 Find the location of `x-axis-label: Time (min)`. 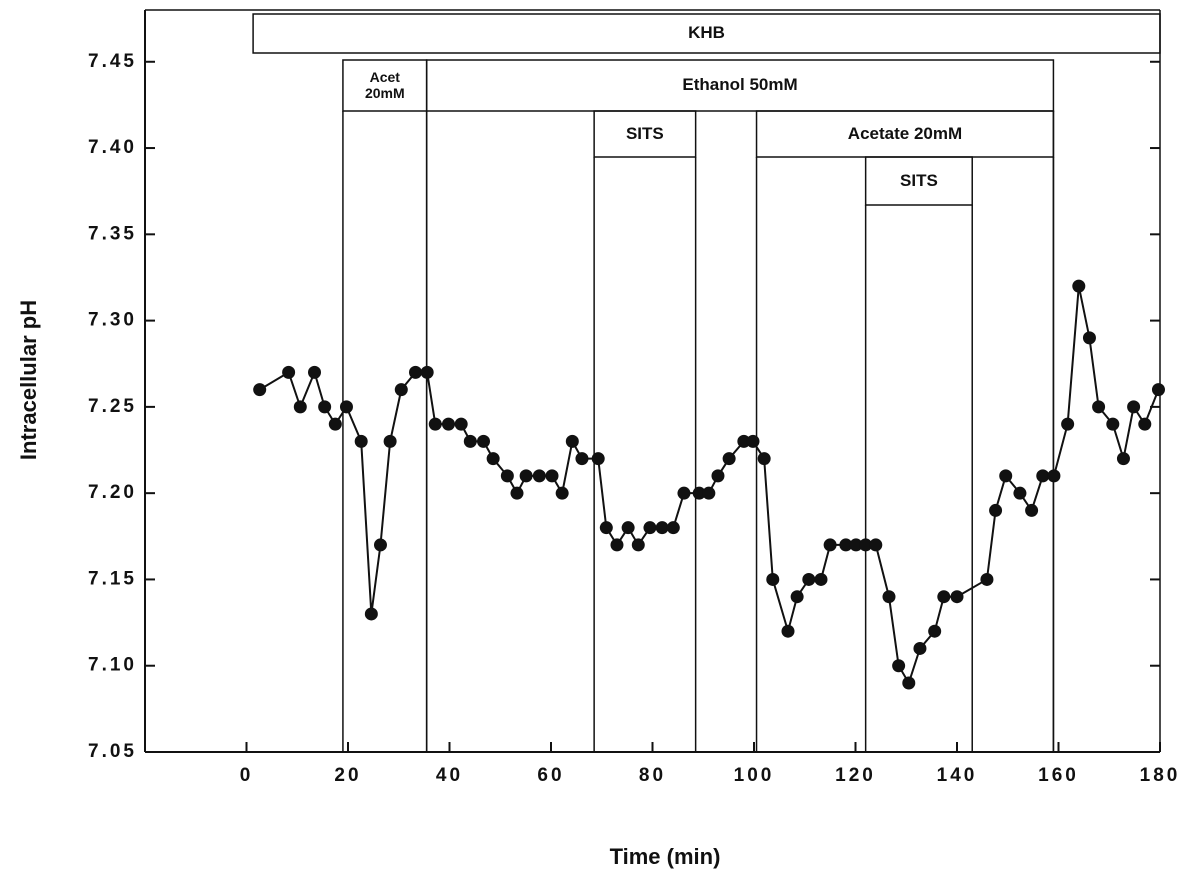

x-axis-label: Time (min) is located at coordinates (665, 856).